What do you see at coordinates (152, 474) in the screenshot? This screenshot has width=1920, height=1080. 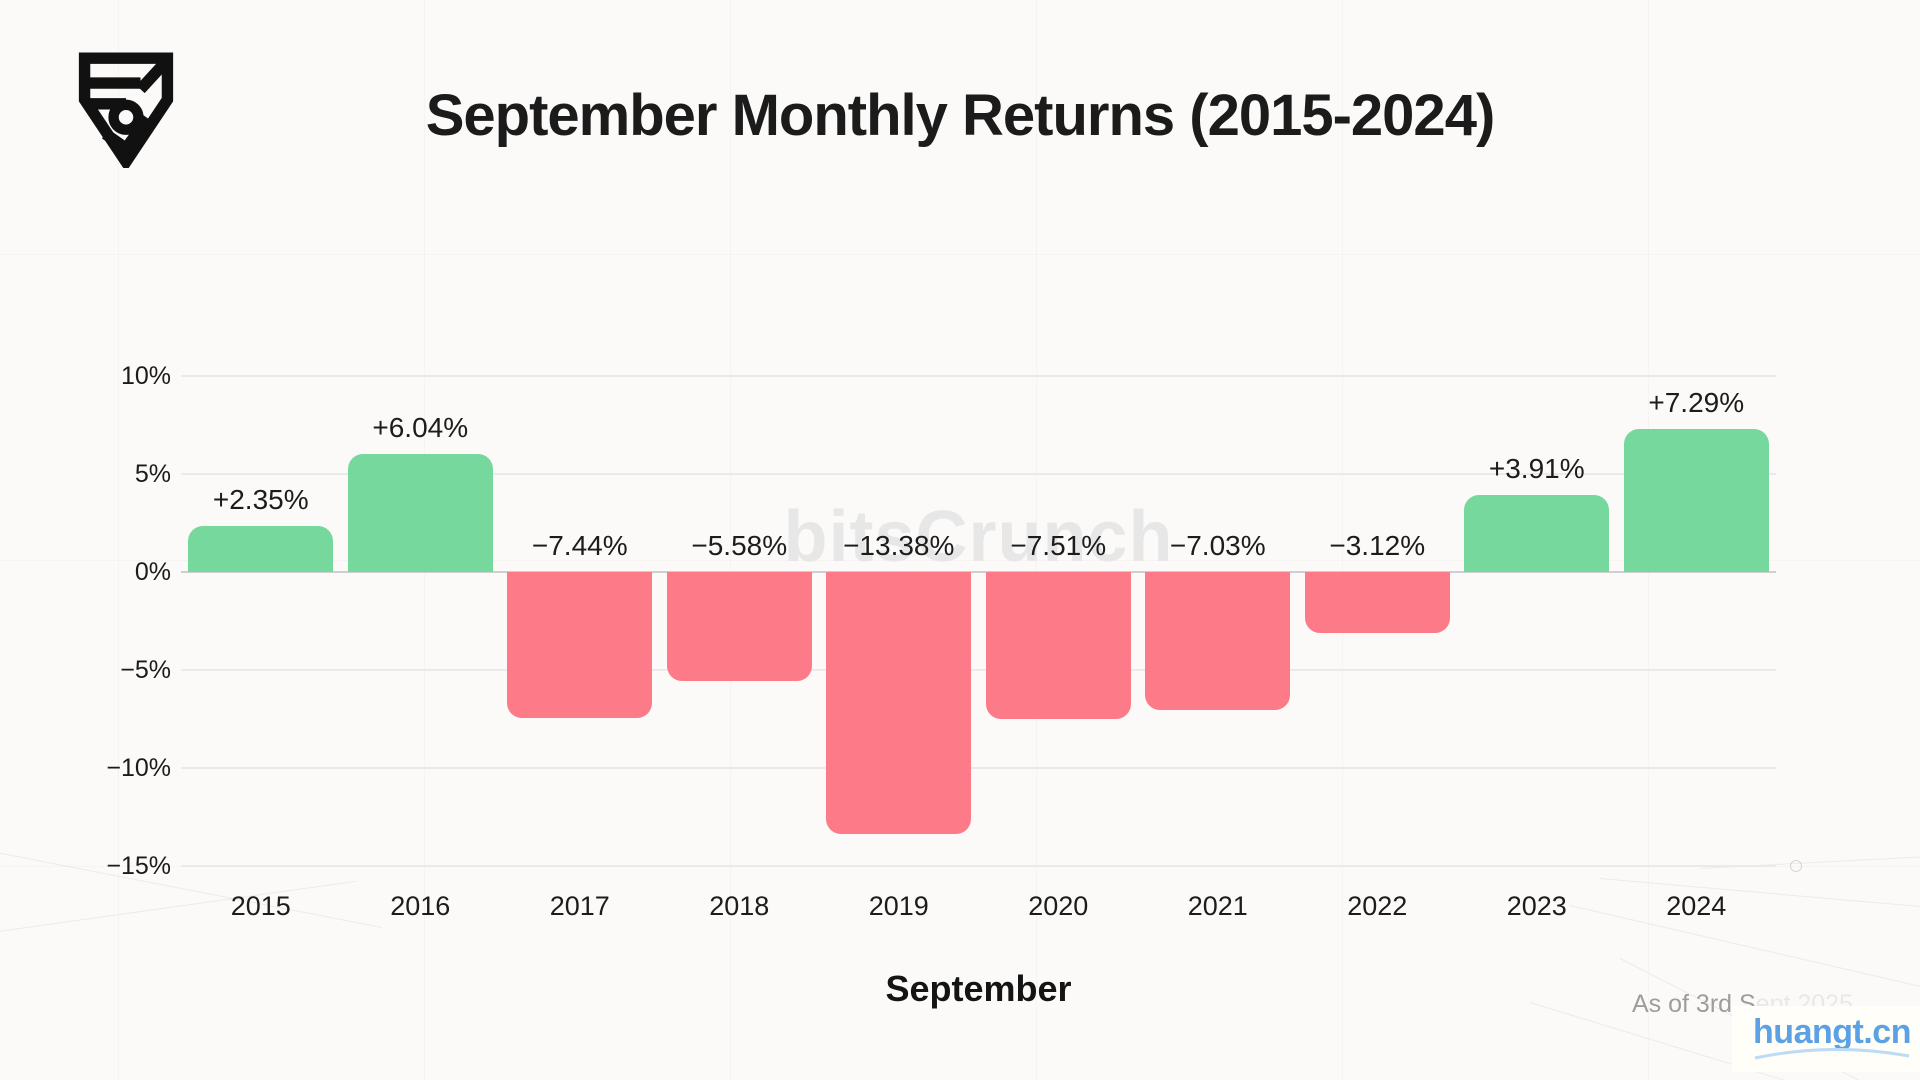 I see `ytick-5%: 5%` at bounding box center [152, 474].